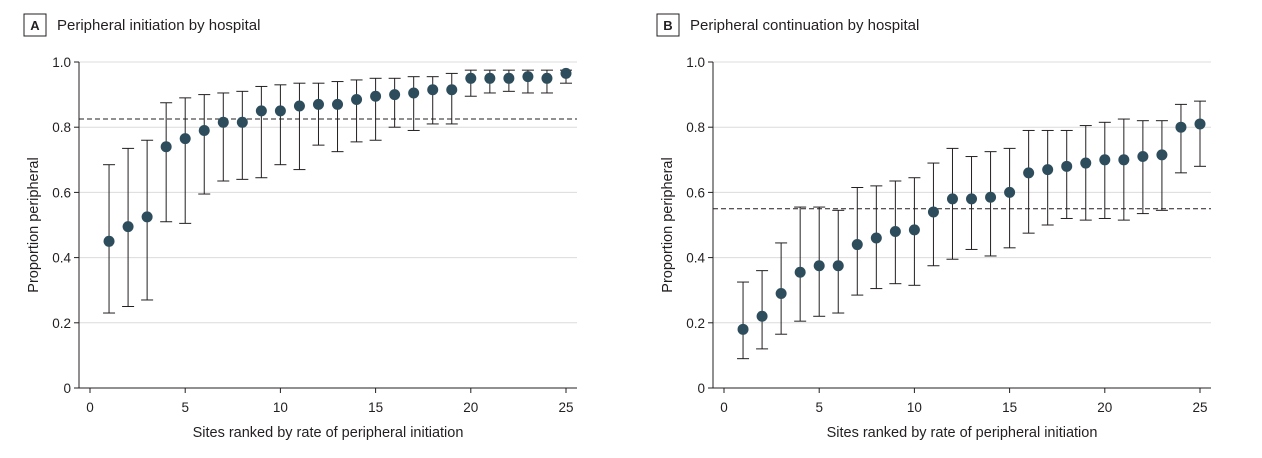 This screenshot has height=458, width=1262. What do you see at coordinates (804, 25) in the screenshot?
I see `chart-title: Peripheral continuation by hospital` at bounding box center [804, 25].